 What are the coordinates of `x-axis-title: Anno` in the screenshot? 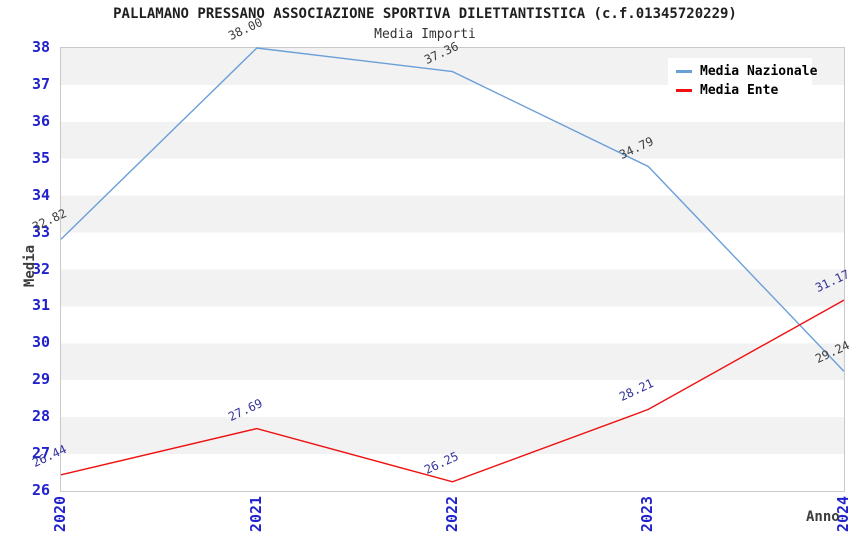 It's located at (823, 517).